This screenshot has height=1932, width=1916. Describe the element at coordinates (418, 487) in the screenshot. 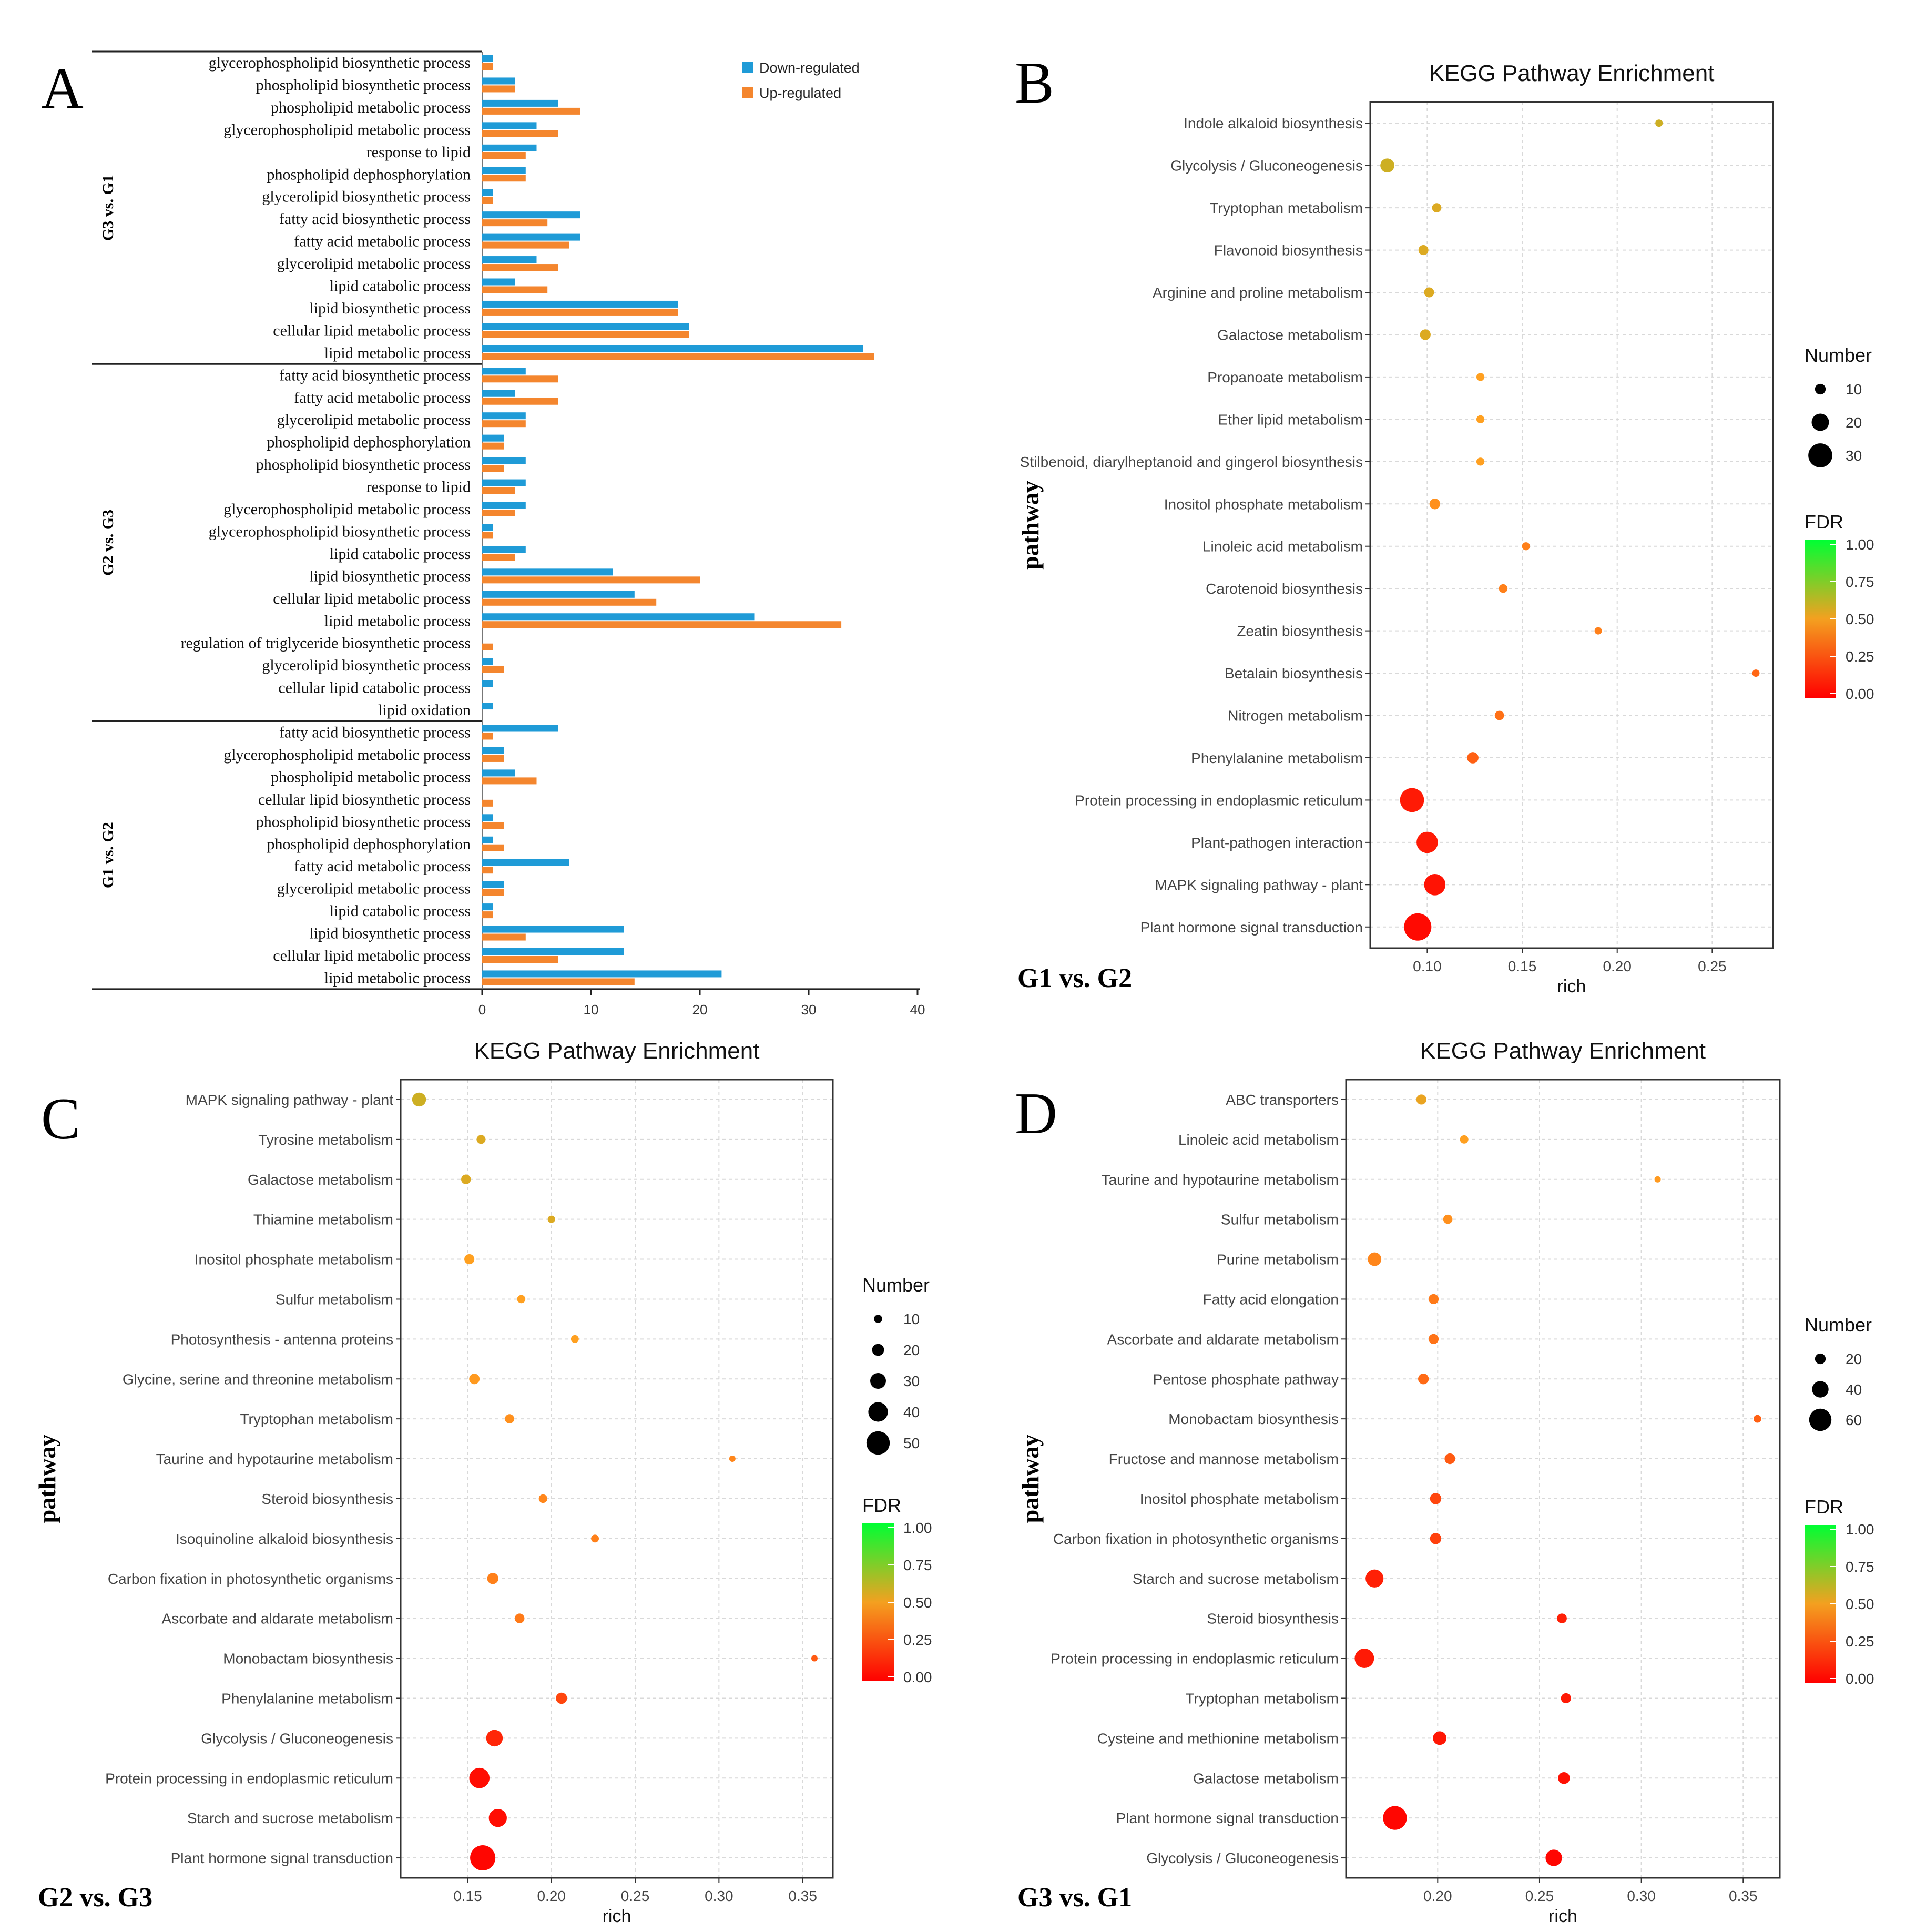

I see `panel-a-category-label: response to lipid` at that location.